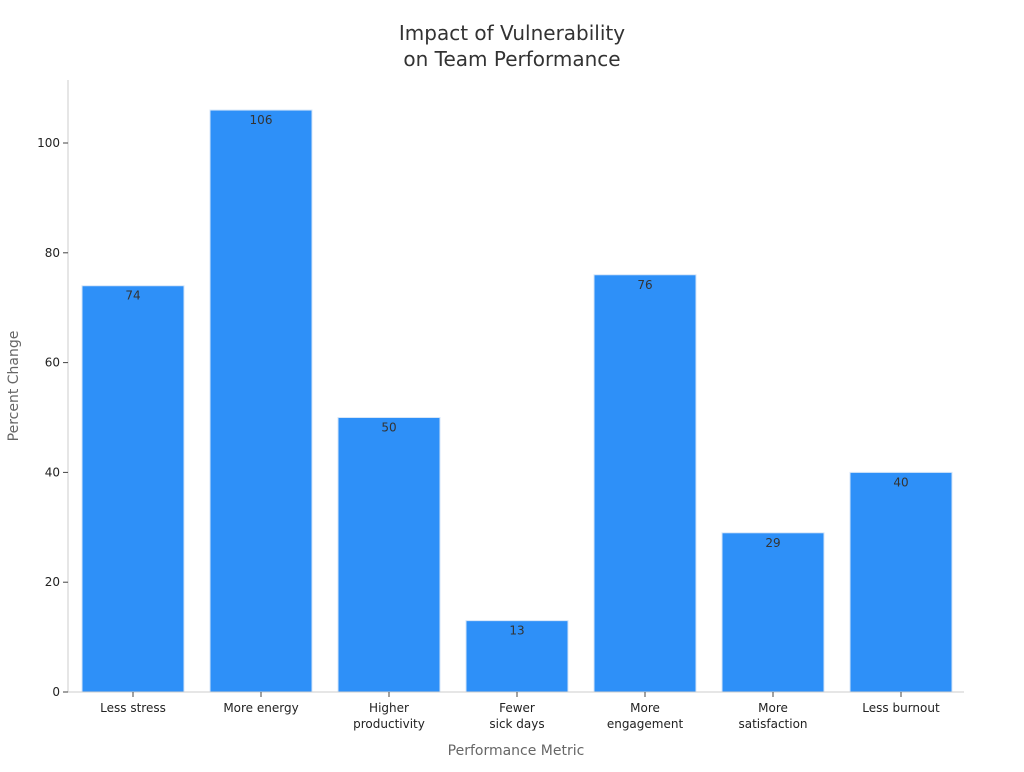 The height and width of the screenshot is (772, 1024). What do you see at coordinates (645, 724) in the screenshot?
I see `x-tick-label-line: engagement` at bounding box center [645, 724].